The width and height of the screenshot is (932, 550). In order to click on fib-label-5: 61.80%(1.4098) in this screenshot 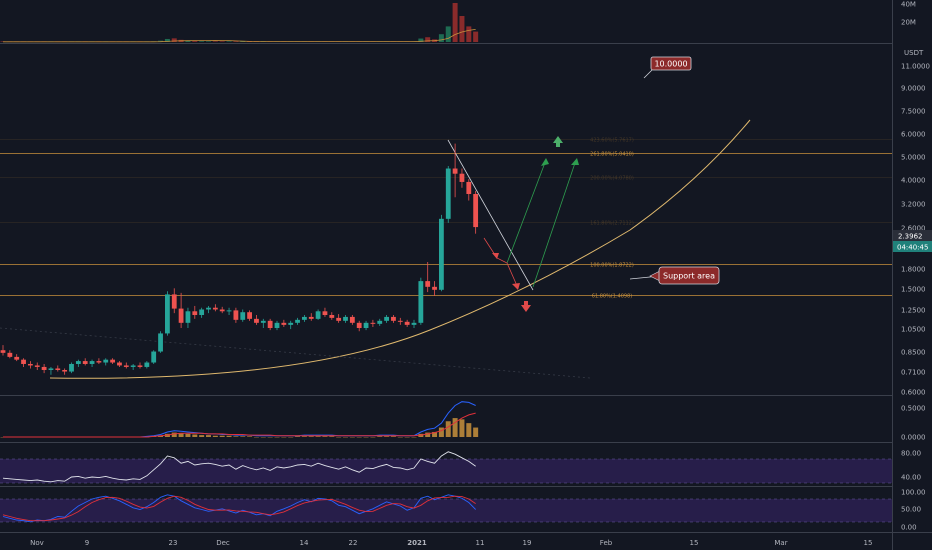, I will do `click(612, 297)`.